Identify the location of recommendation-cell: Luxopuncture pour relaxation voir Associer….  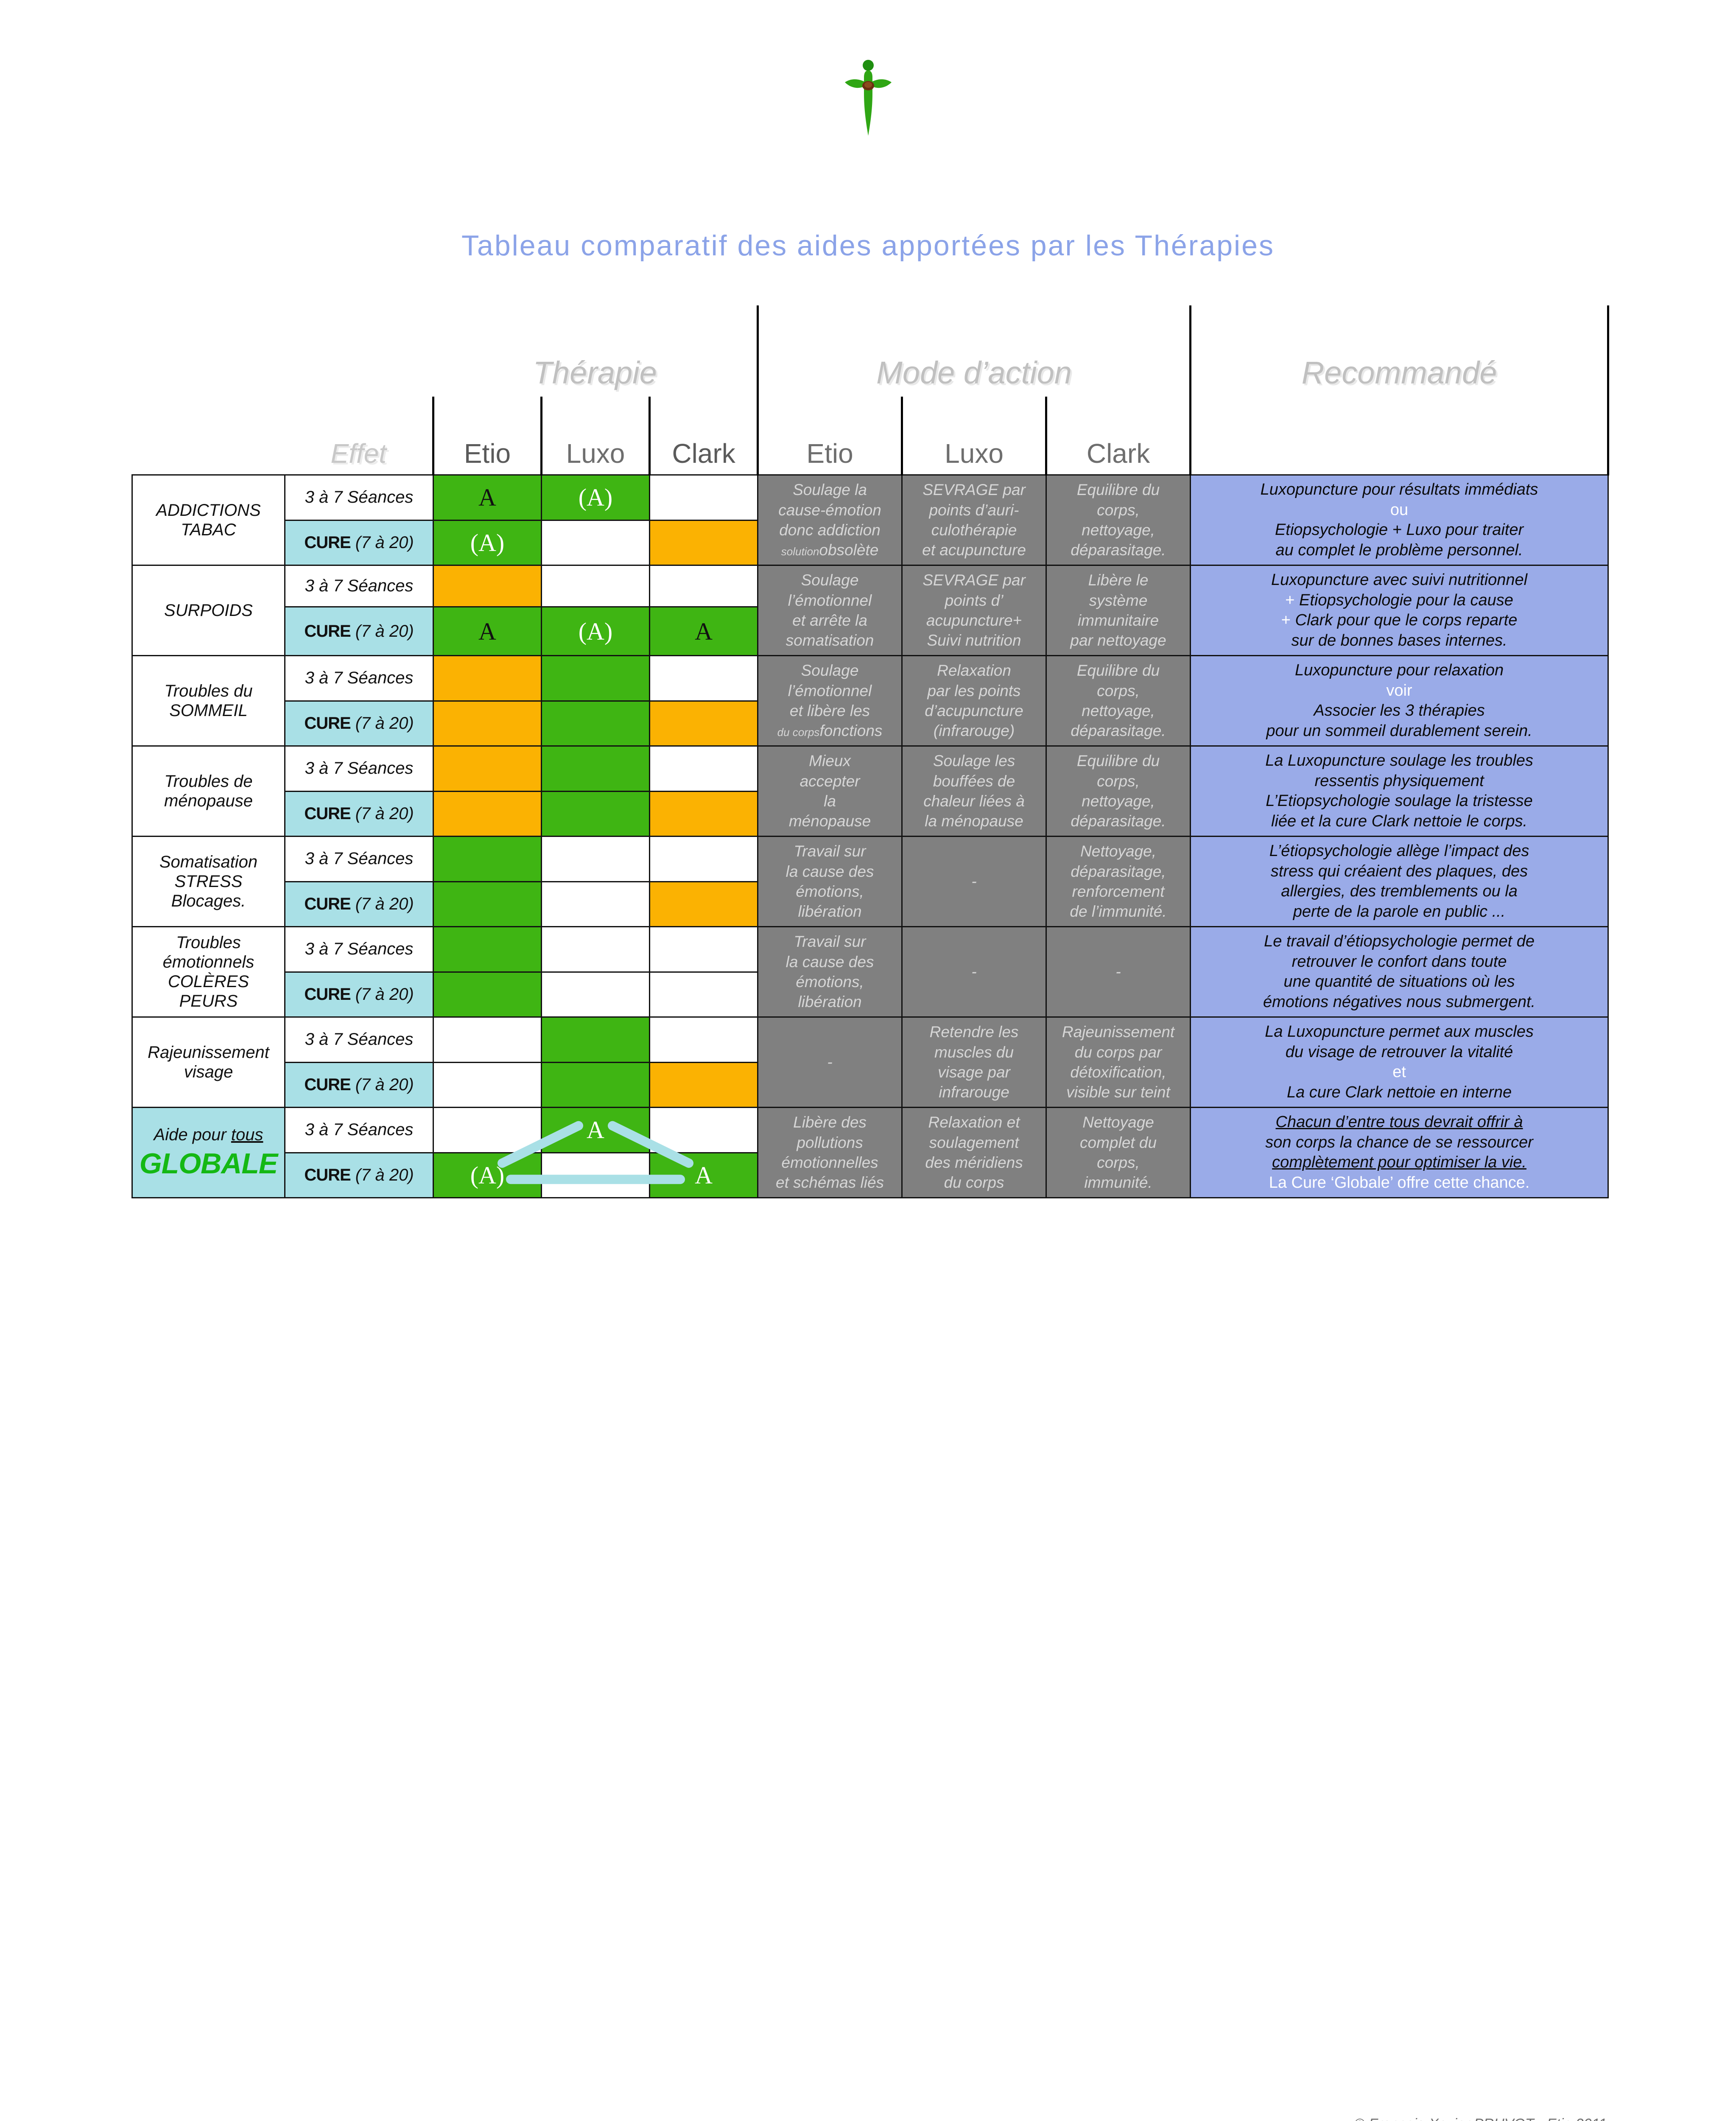
(1399, 701).